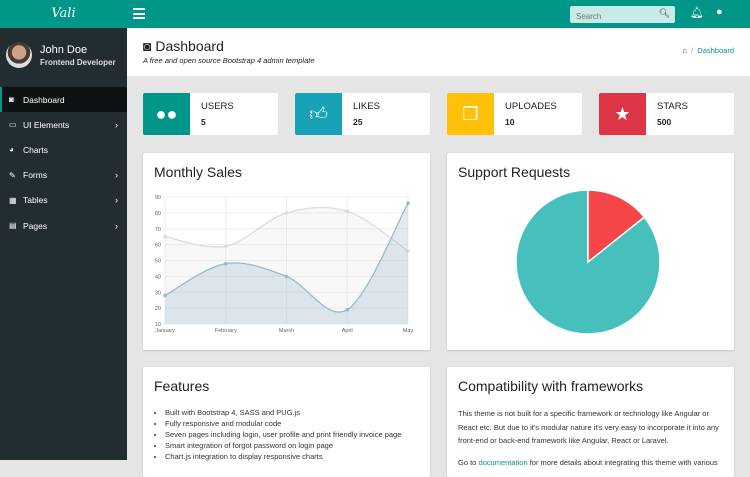 The image size is (750, 477). Describe the element at coordinates (35, 175) in the screenshot. I see `sidebar-item-label: Forms` at that location.